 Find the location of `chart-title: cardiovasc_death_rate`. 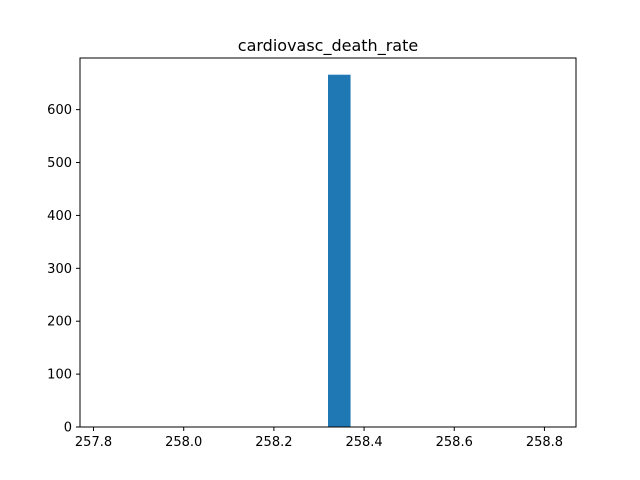

chart-title: cardiovasc_death_rate is located at coordinates (328, 46).